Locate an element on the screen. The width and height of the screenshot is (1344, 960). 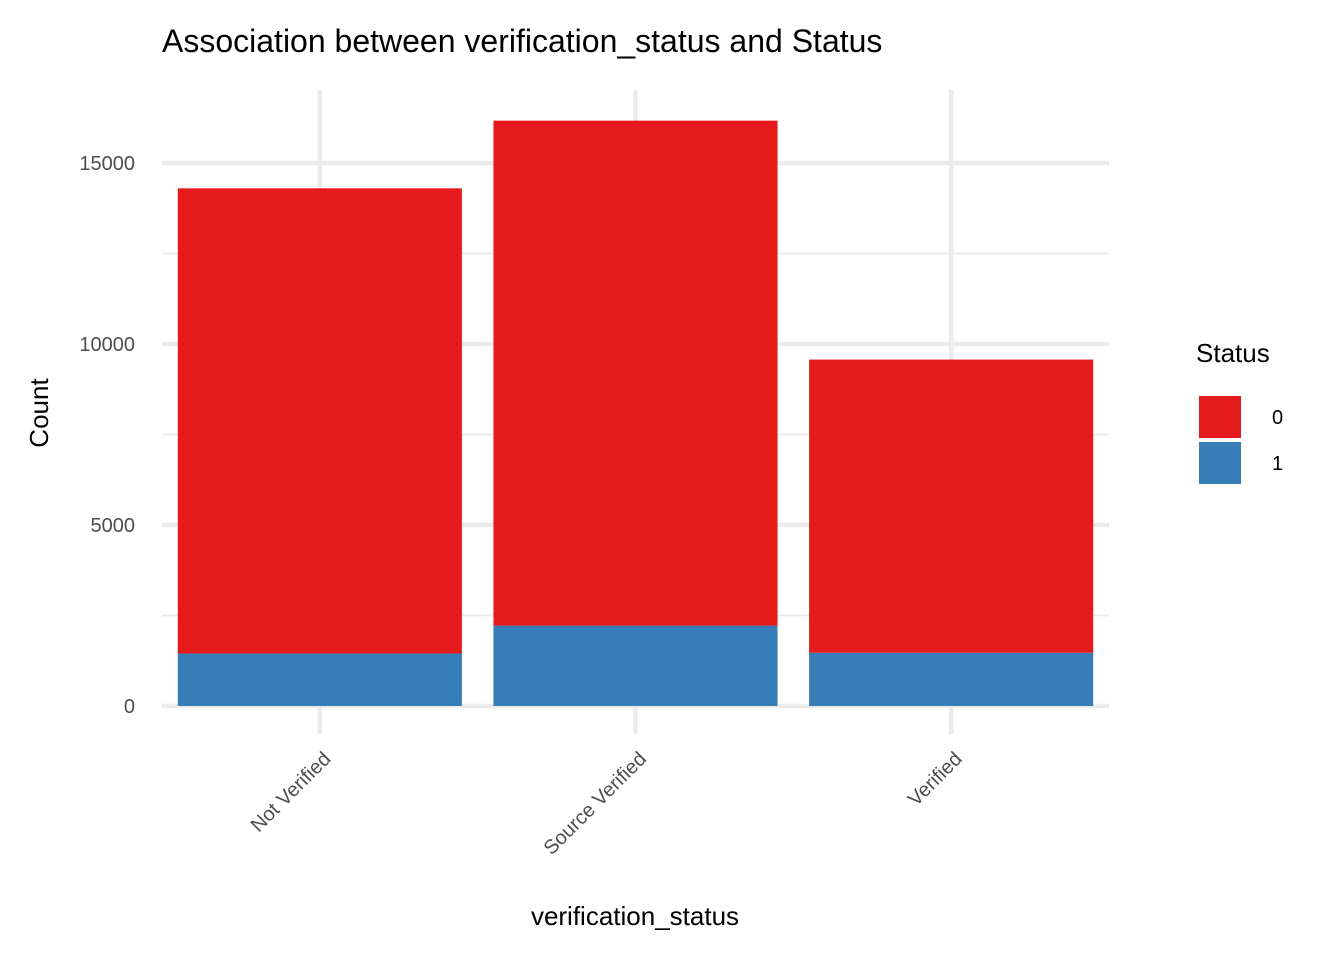
y-tick-label: 0 is located at coordinates (129, 707).